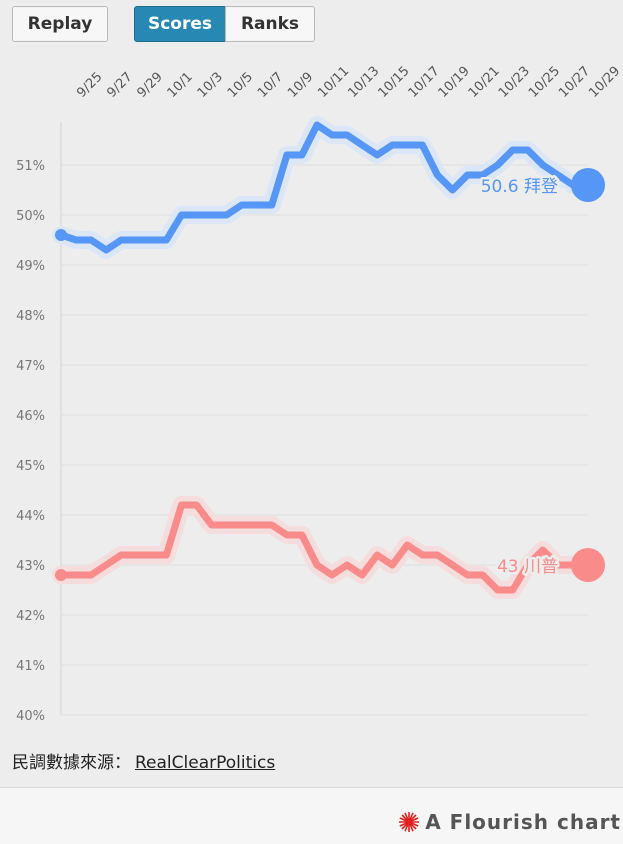 This screenshot has height=844, width=623. What do you see at coordinates (71, 763) in the screenshot?
I see `source-prefix: 民調數據來源：` at bounding box center [71, 763].